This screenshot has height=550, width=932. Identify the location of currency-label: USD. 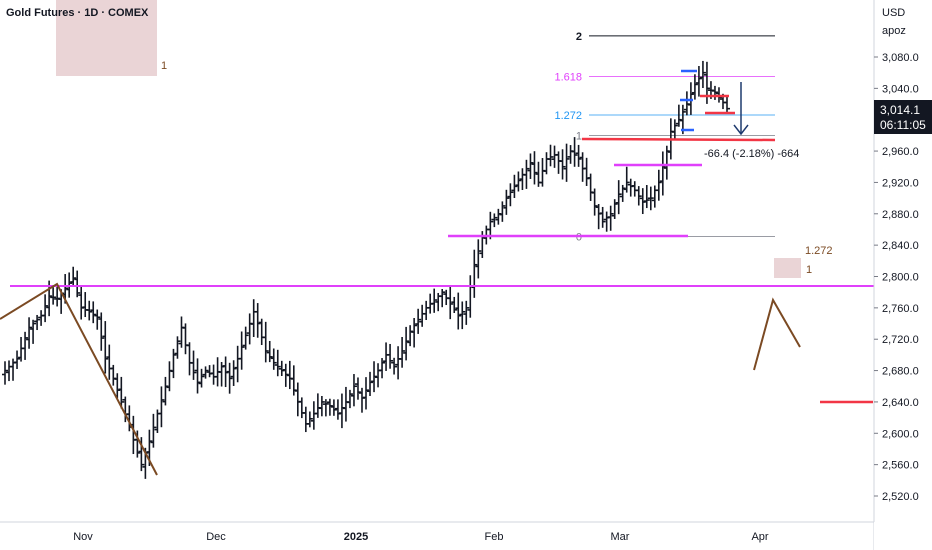
(893, 13).